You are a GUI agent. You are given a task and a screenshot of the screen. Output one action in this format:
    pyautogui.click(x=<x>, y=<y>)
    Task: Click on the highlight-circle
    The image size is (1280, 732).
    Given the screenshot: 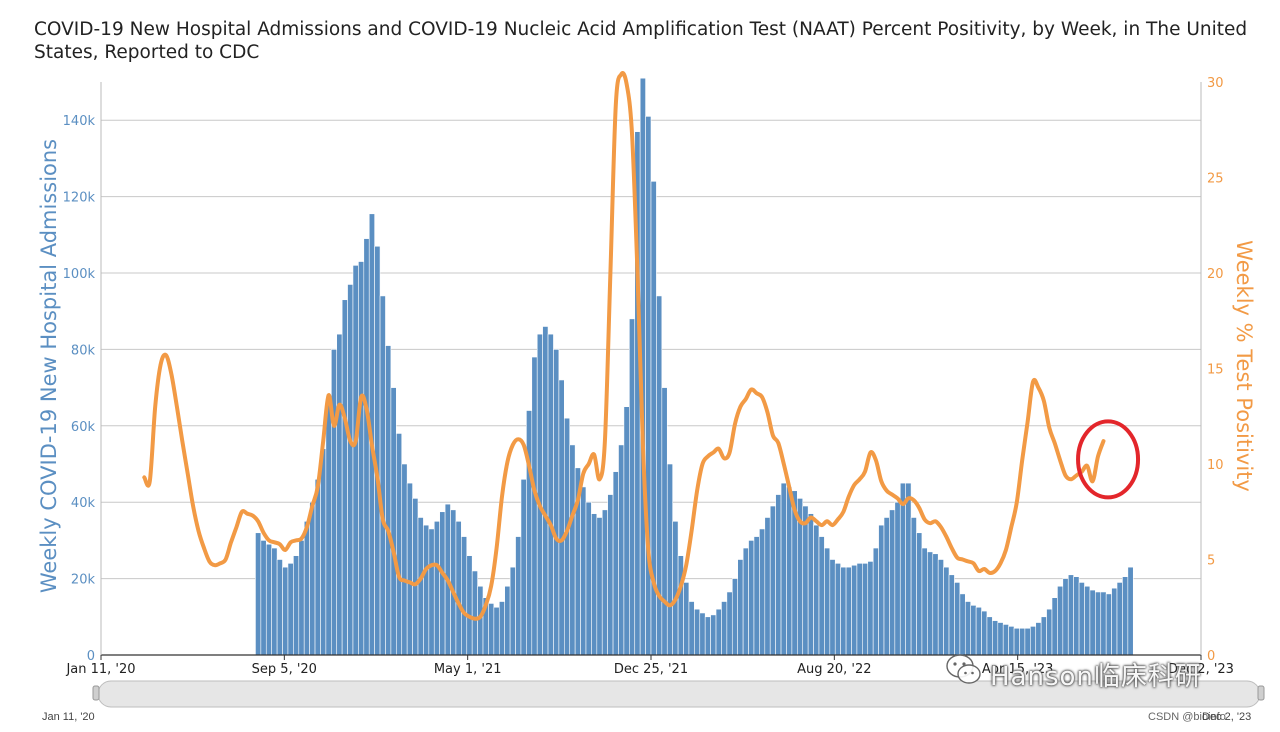 What is the action you would take?
    pyautogui.click(x=1108, y=459)
    